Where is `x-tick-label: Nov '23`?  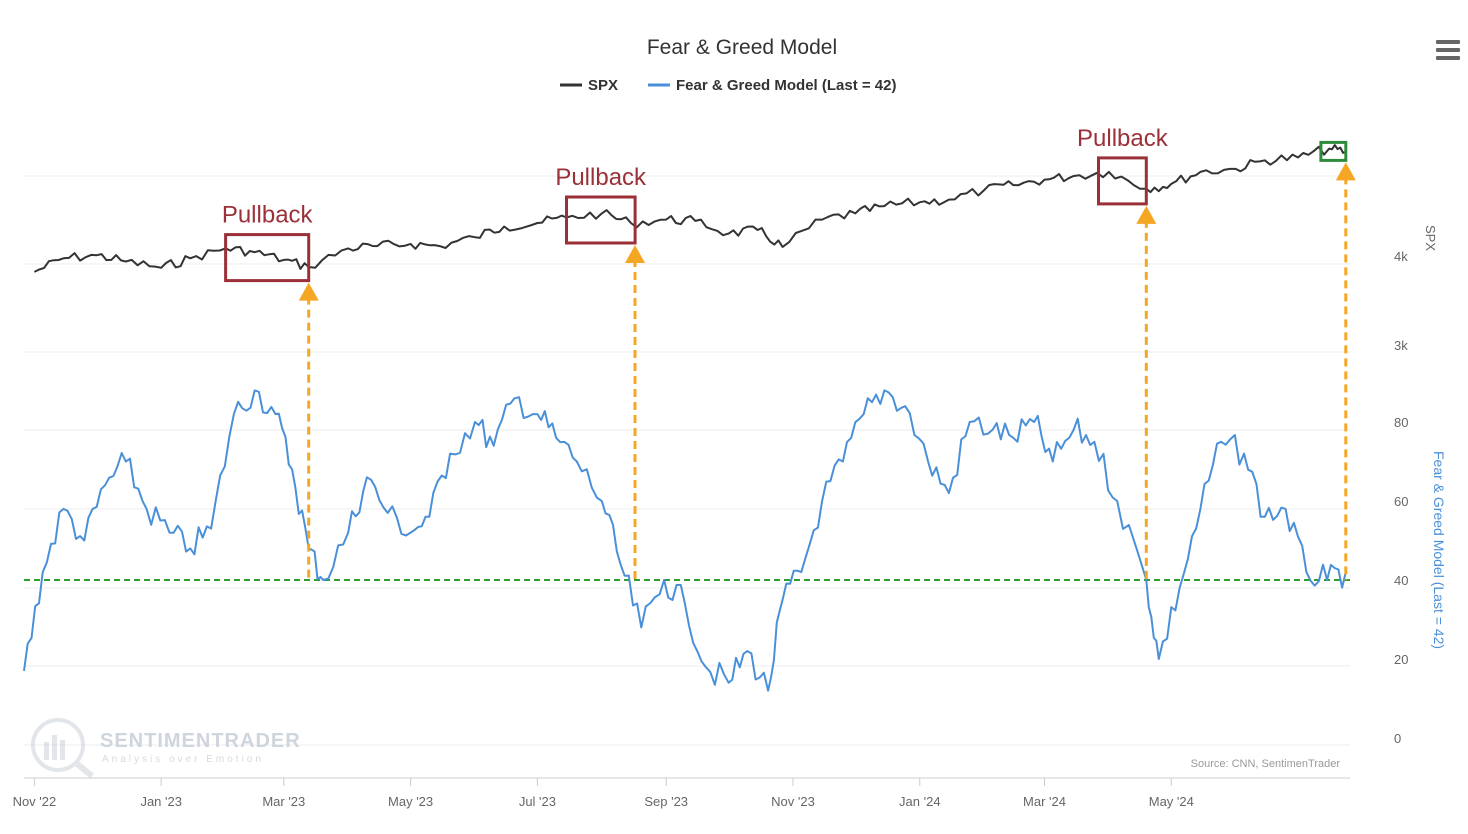
x-tick-label: Nov '23 is located at coordinates (793, 801).